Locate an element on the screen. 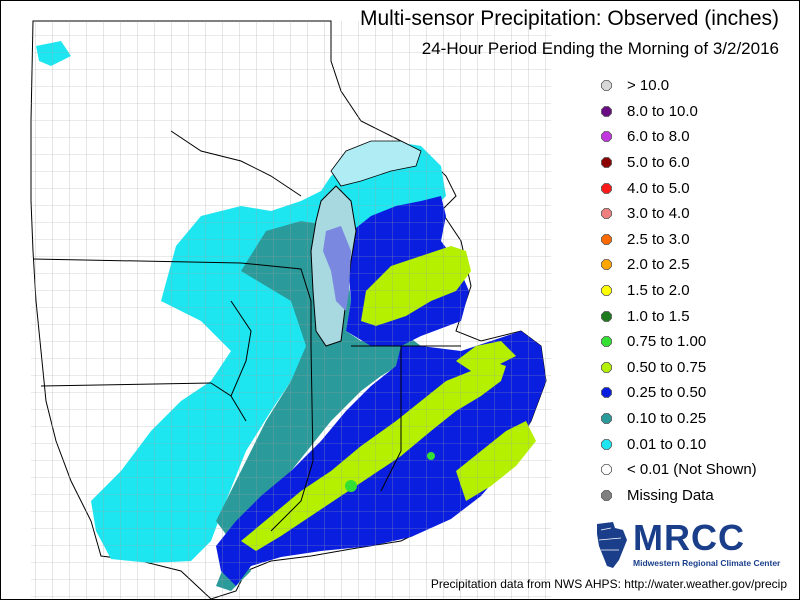  legend-item: 1.0 to 1.5 is located at coordinates (699, 316).